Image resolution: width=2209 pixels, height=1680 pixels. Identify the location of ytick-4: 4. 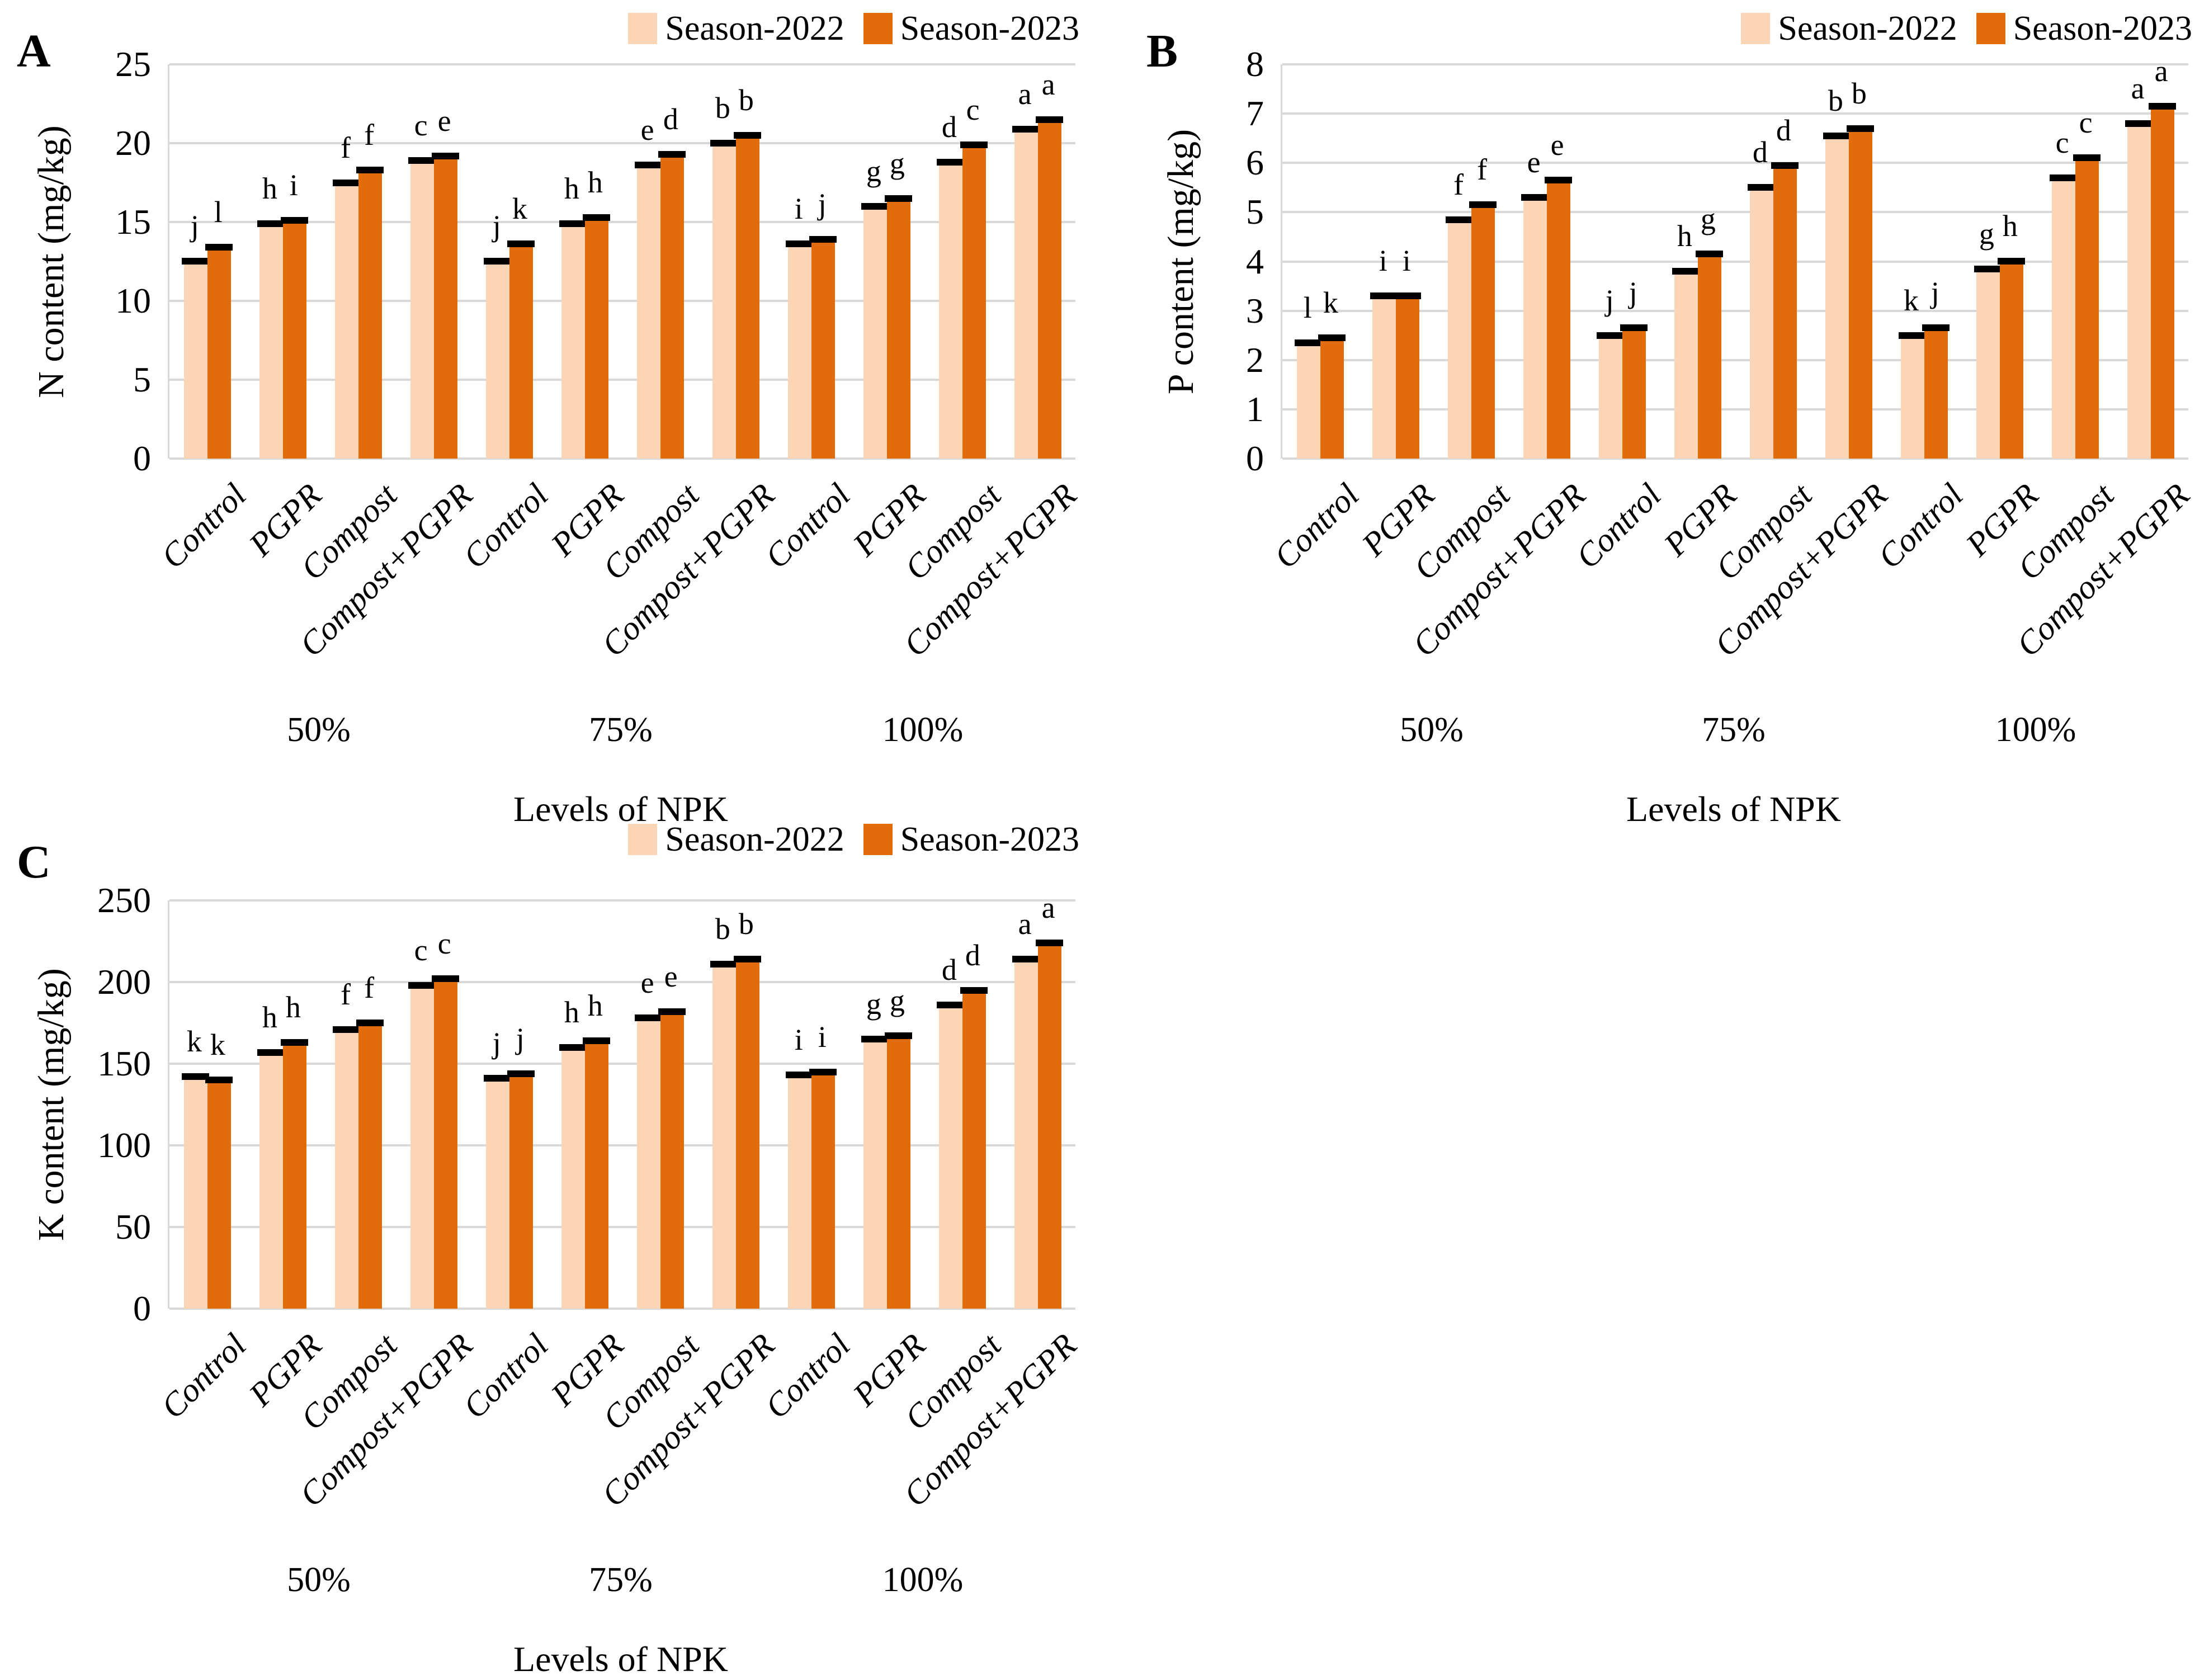
(1255, 261).